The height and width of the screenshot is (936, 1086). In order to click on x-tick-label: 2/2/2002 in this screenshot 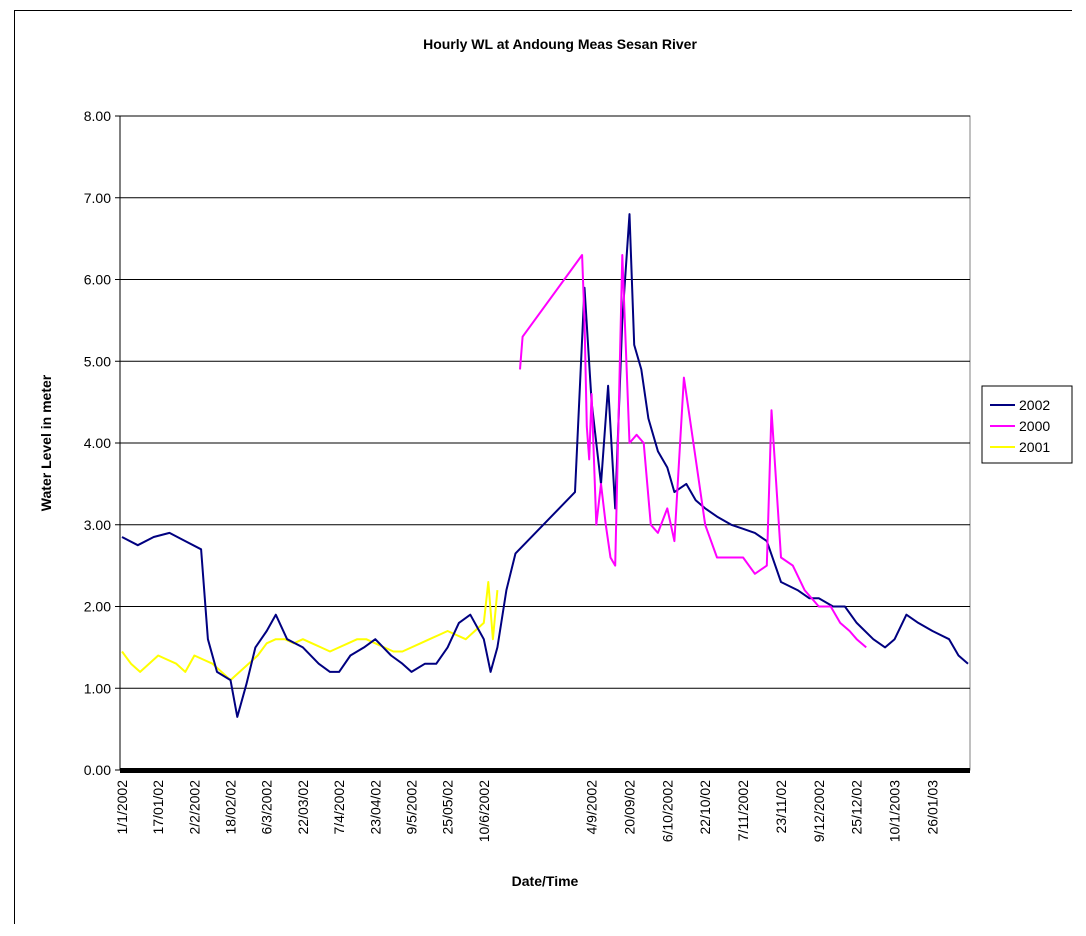, I will do `click(194, 807)`.